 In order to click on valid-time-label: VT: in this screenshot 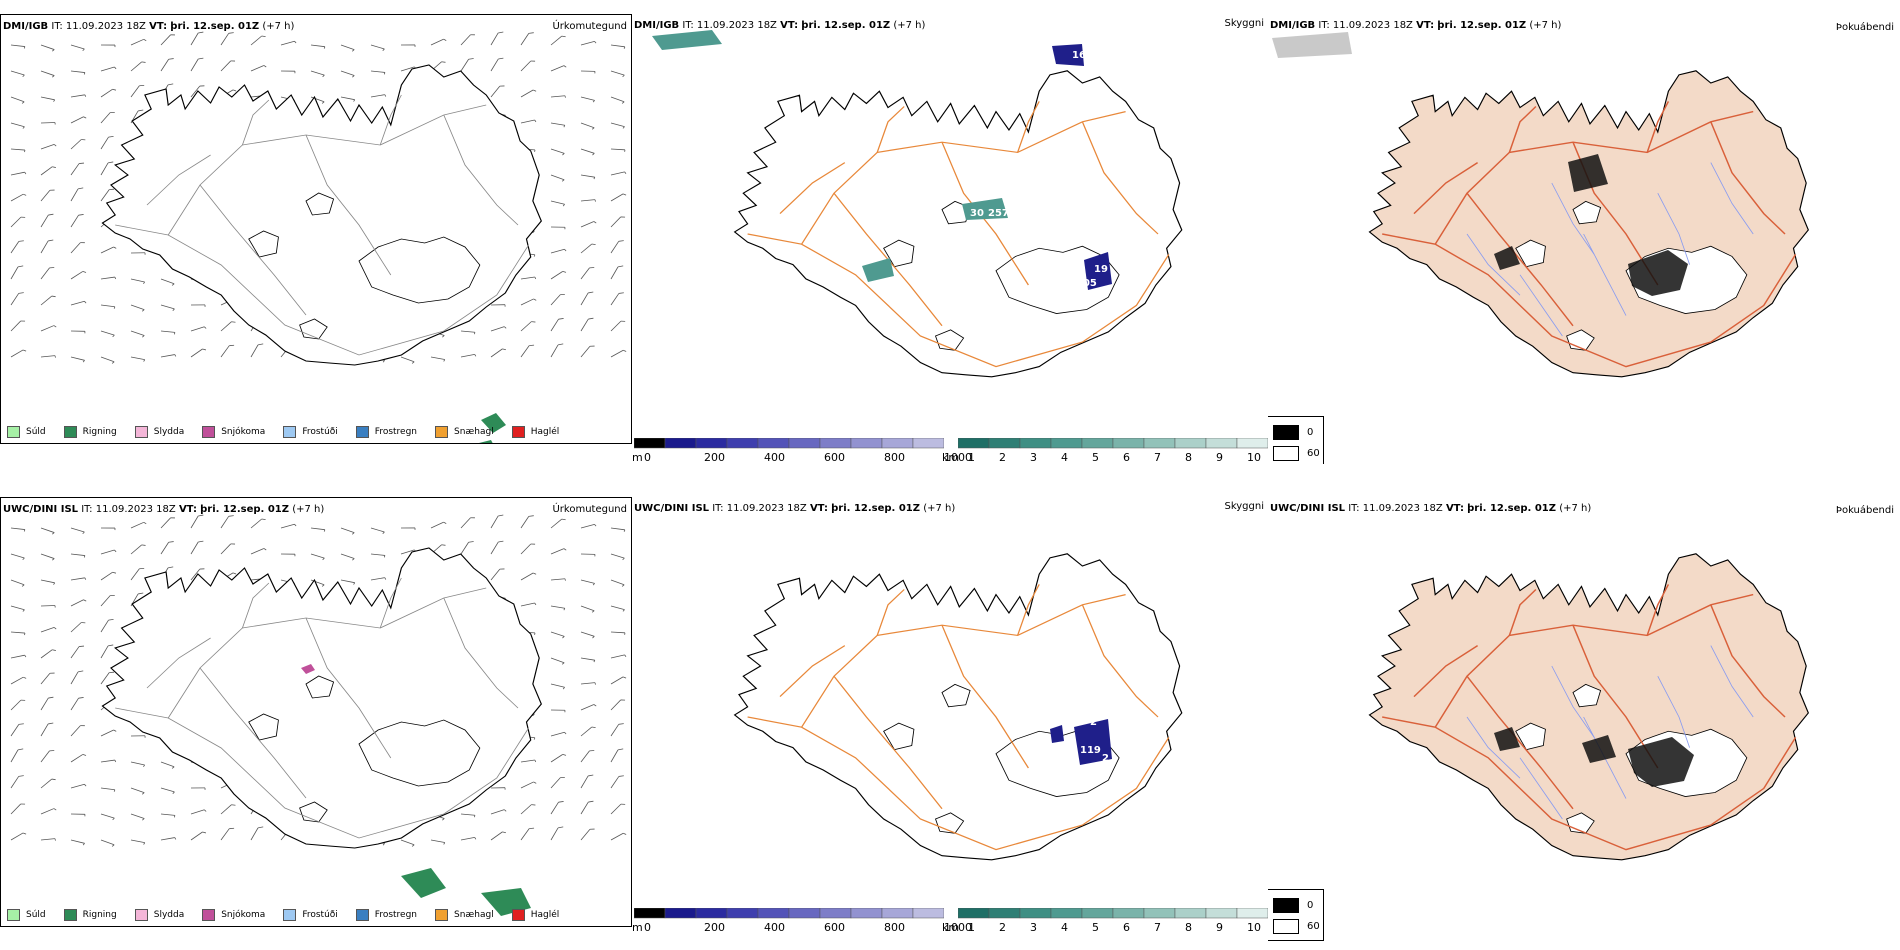, I will do `click(1454, 508)`.